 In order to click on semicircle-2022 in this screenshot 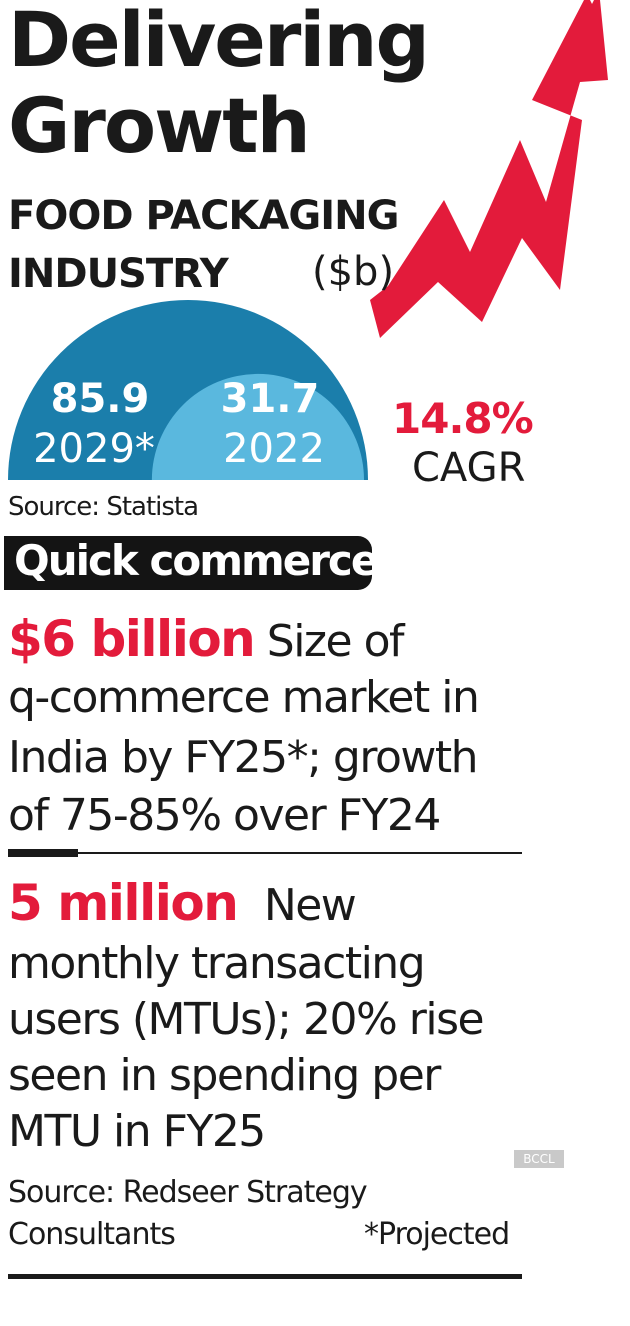, I will do `click(257, 426)`.